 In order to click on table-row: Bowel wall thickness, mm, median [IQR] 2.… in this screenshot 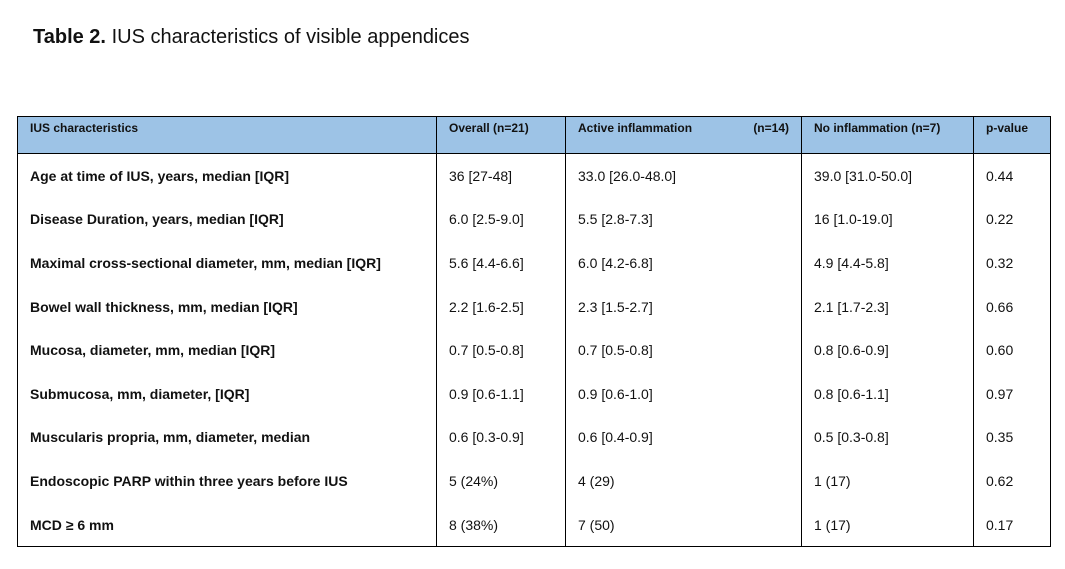, I will do `click(534, 306)`.